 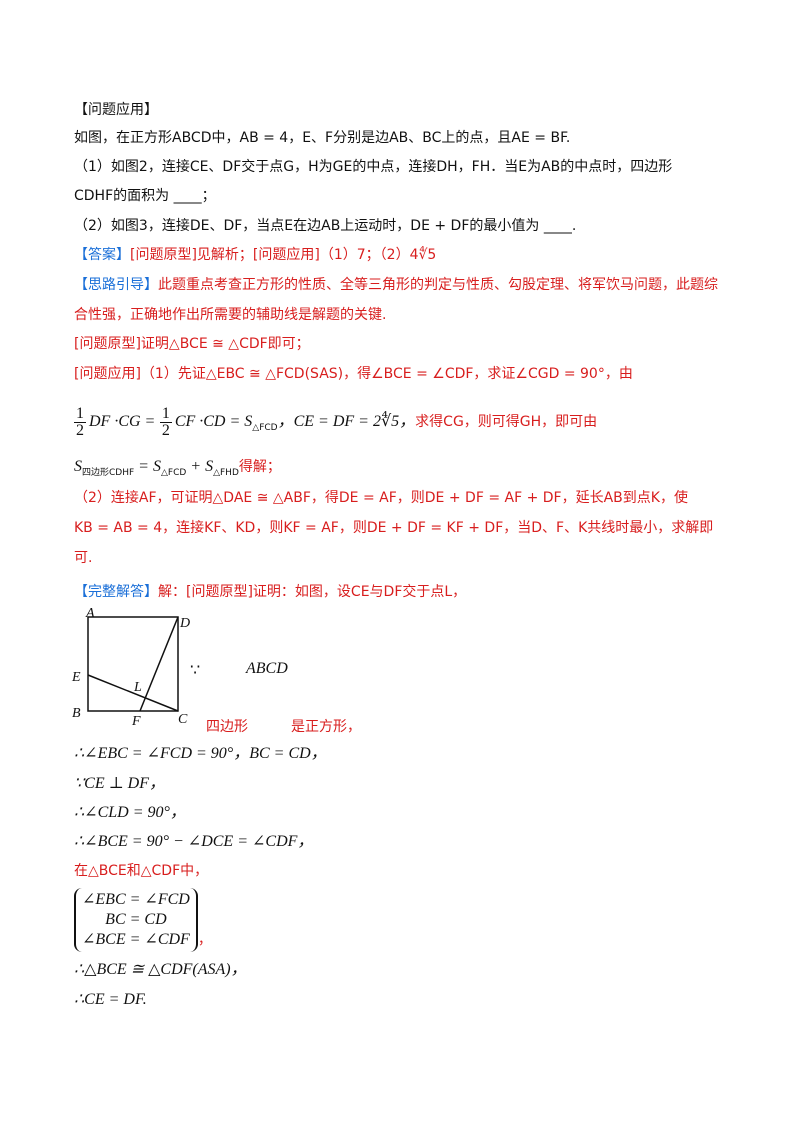 I want to click on system-line-2: BC = CD, so click(x=136, y=919).